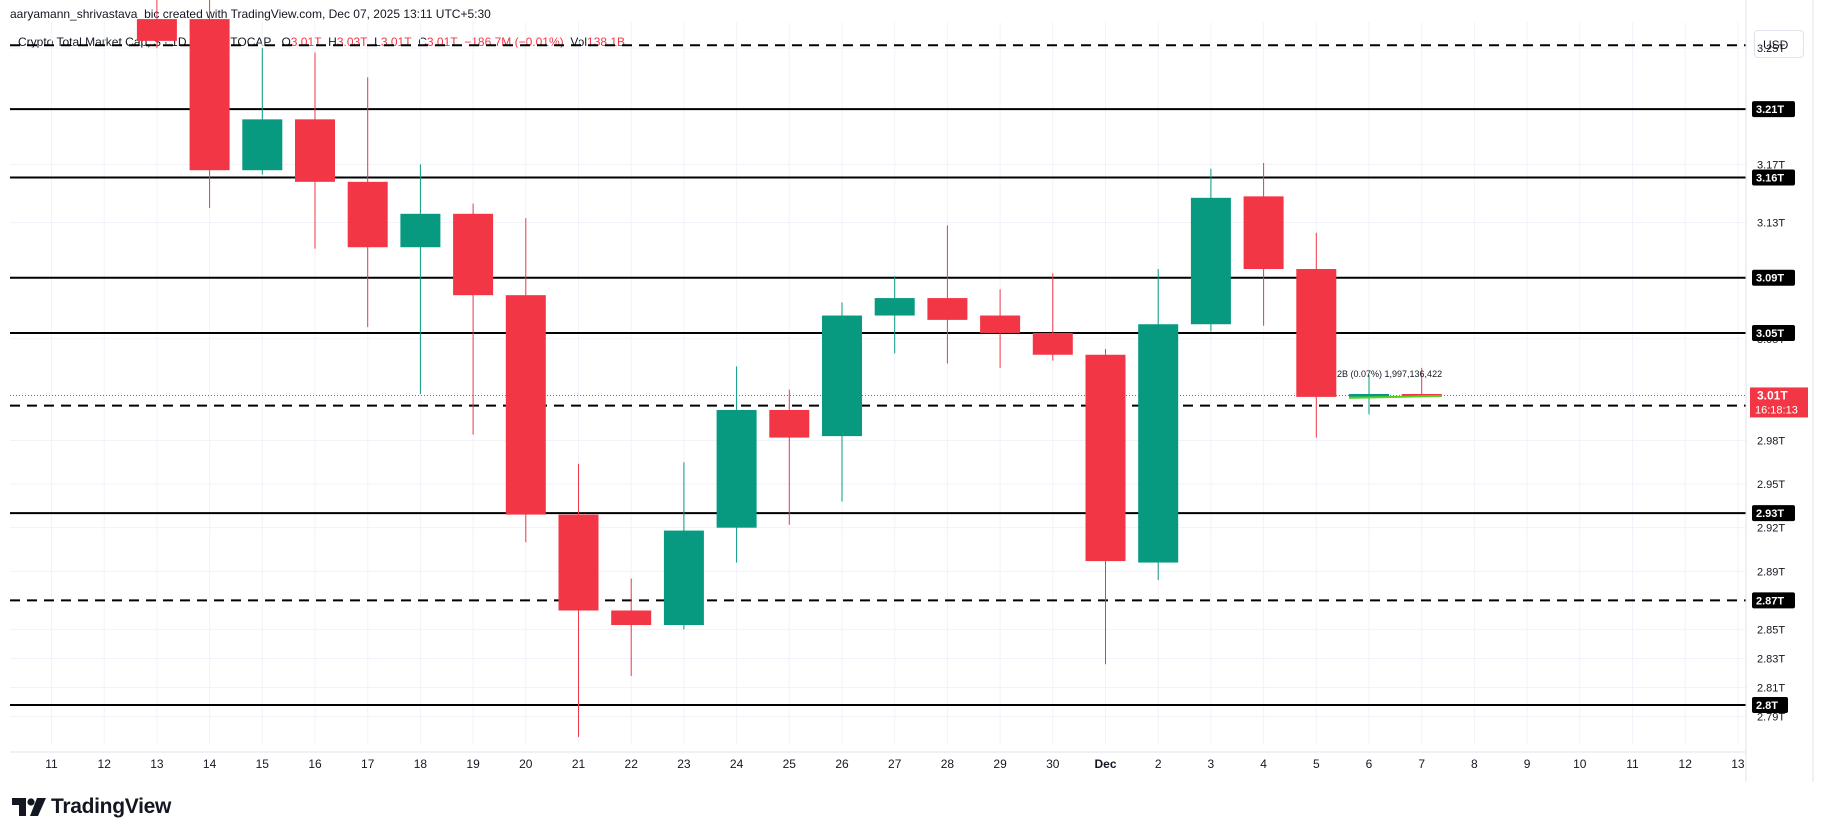 Image resolution: width=1825 pixels, height=837 pixels. Describe the element at coordinates (1770, 178) in the screenshot. I see `level-price-label: 3.16T` at that location.